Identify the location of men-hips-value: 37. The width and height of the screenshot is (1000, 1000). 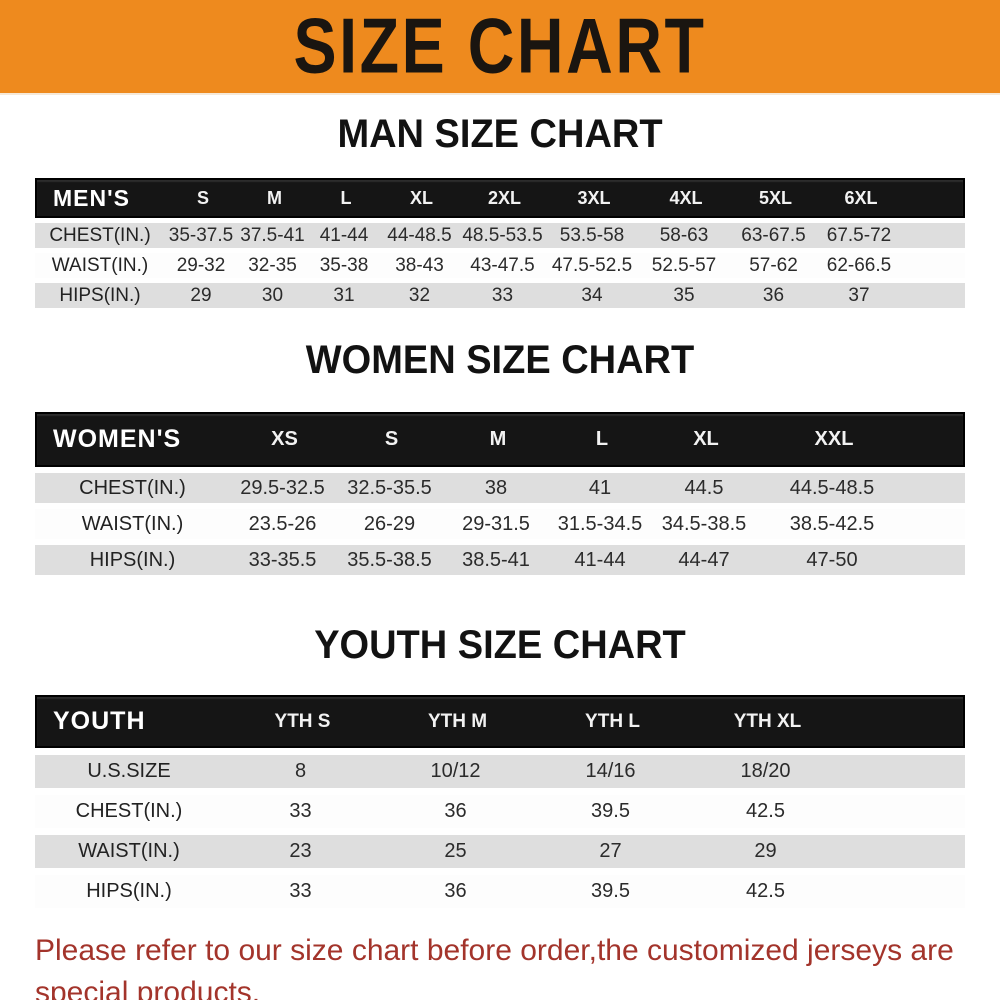
(859, 295).